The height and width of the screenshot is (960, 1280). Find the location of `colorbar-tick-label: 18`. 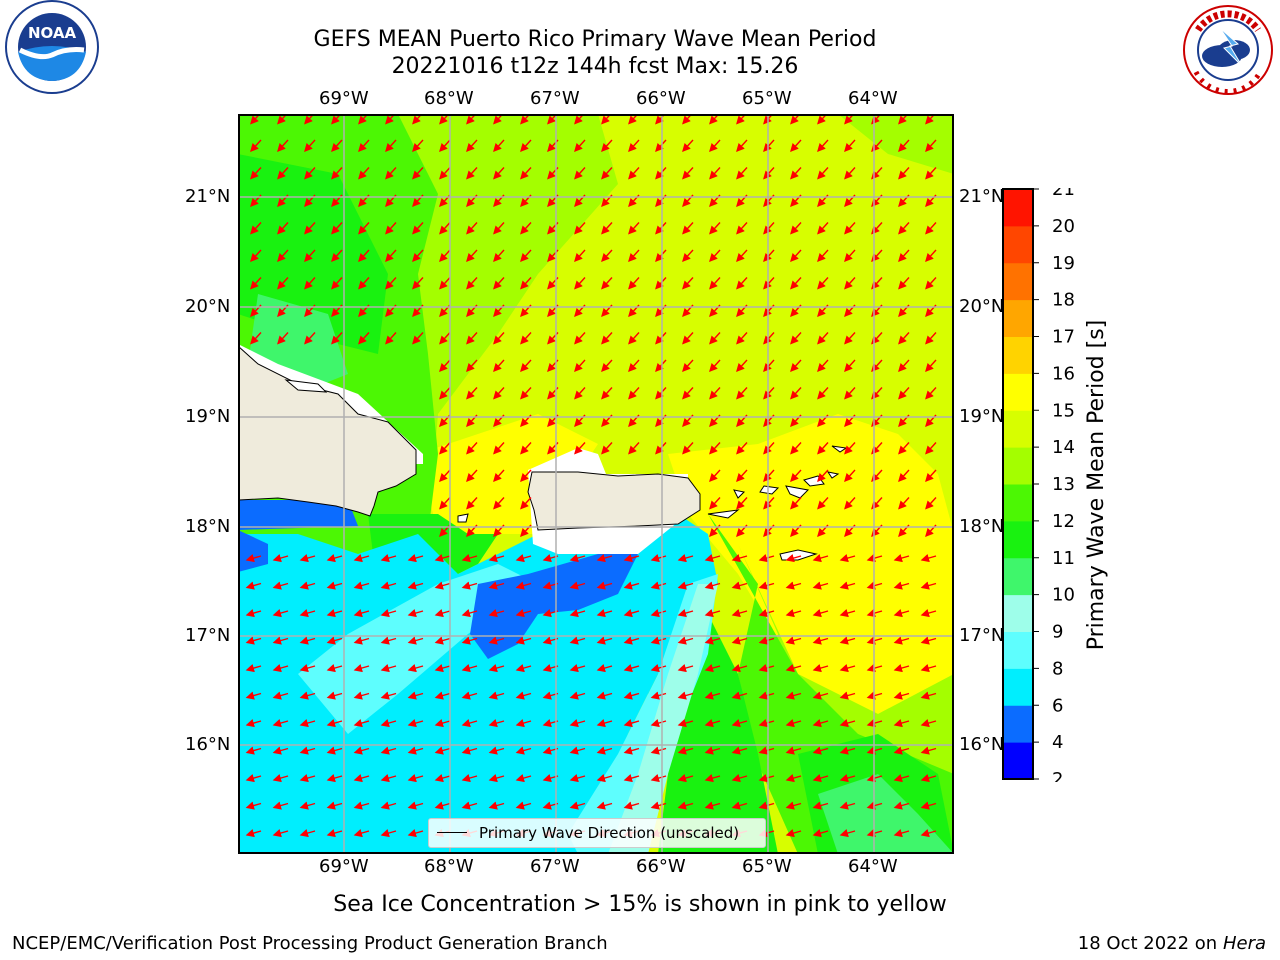

colorbar-tick-label: 18 is located at coordinates (1063, 300).